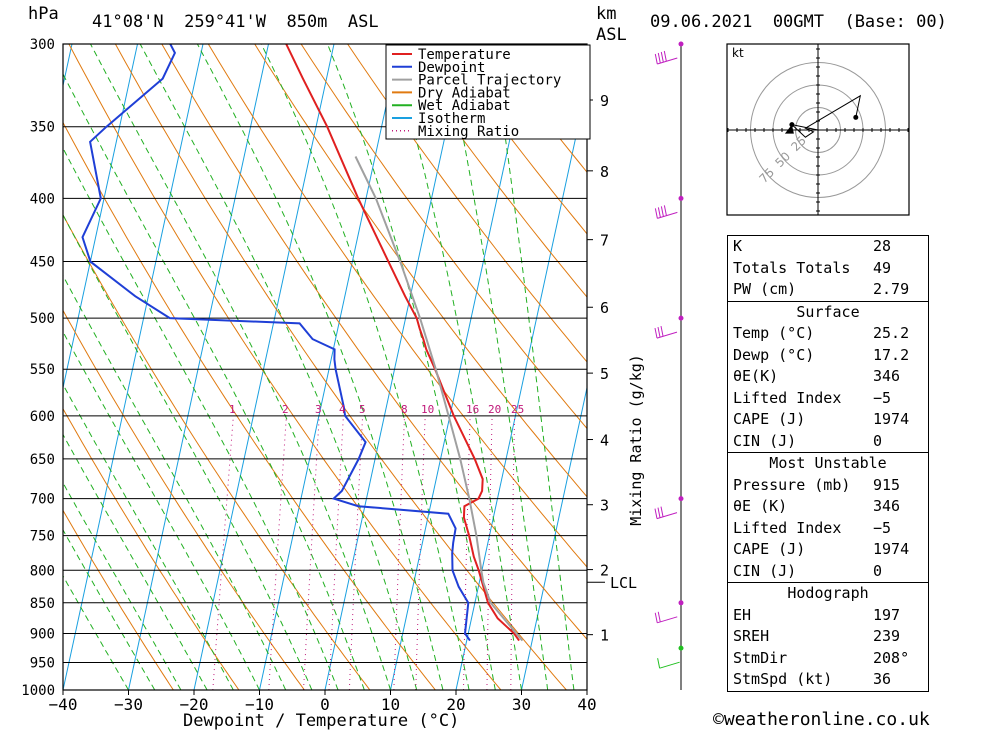 This screenshot has width=1000, height=733. What do you see at coordinates (826, 116) in the screenshot?
I see `hodograph-trace` at bounding box center [826, 116].